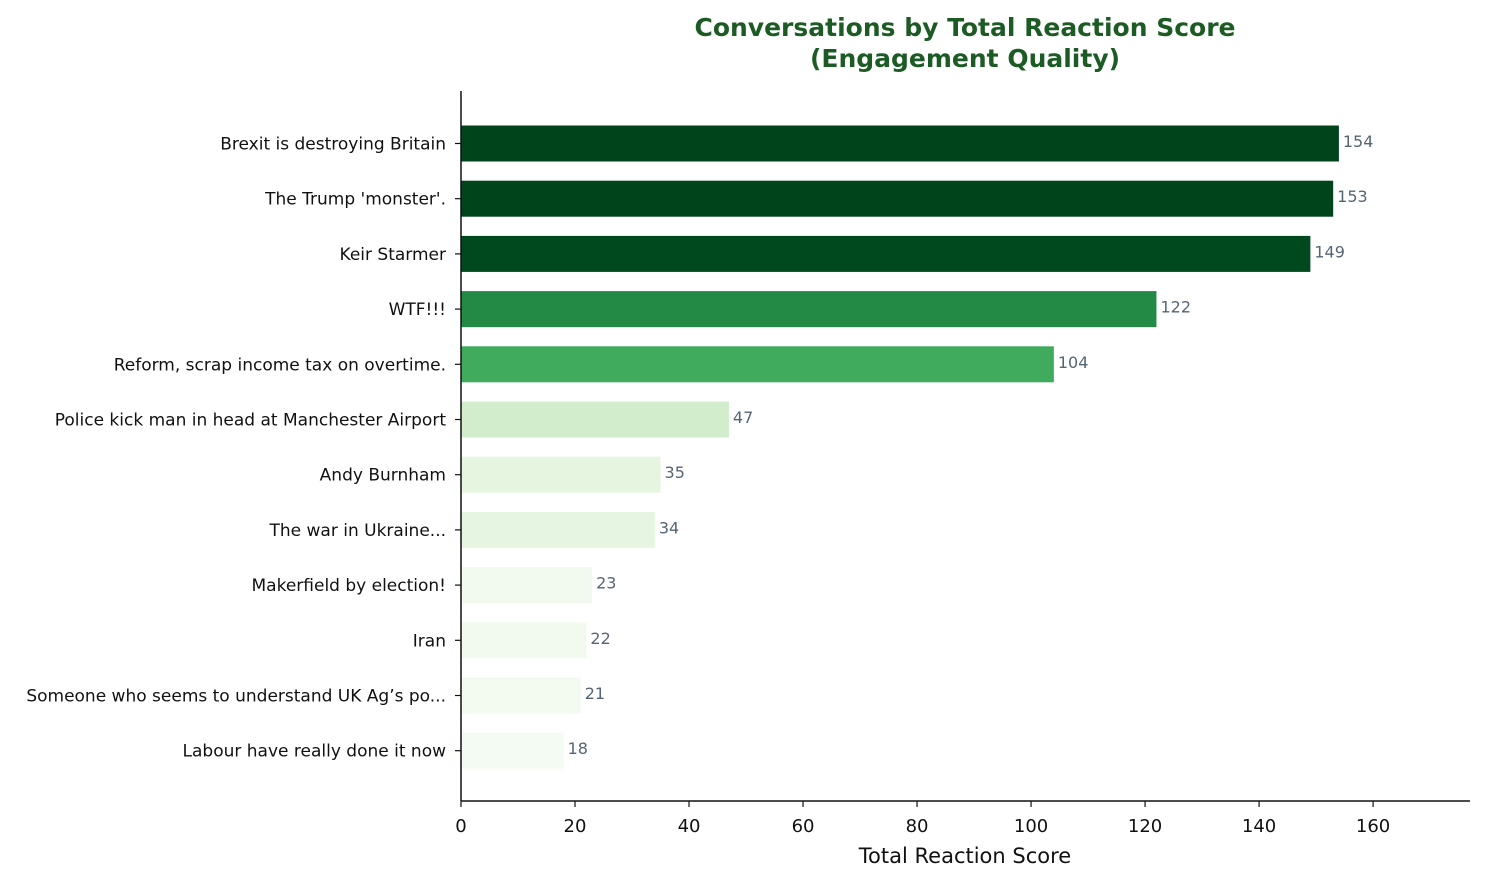 The width and height of the screenshot is (1485, 885). What do you see at coordinates (355, 200) in the screenshot?
I see `category-label: The Trump 'monster'.` at bounding box center [355, 200].